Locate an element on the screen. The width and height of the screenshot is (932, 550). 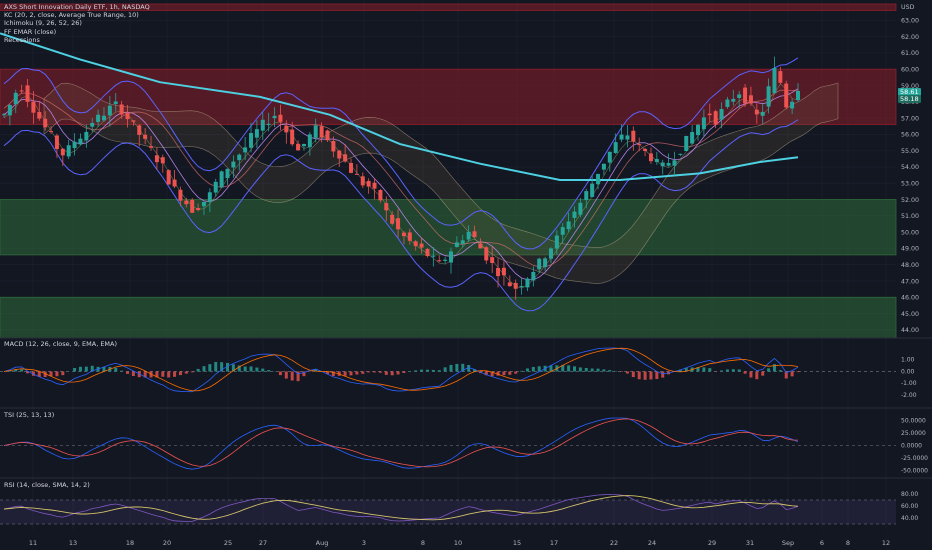
time-tick-7: 3 is located at coordinates (364, 543).